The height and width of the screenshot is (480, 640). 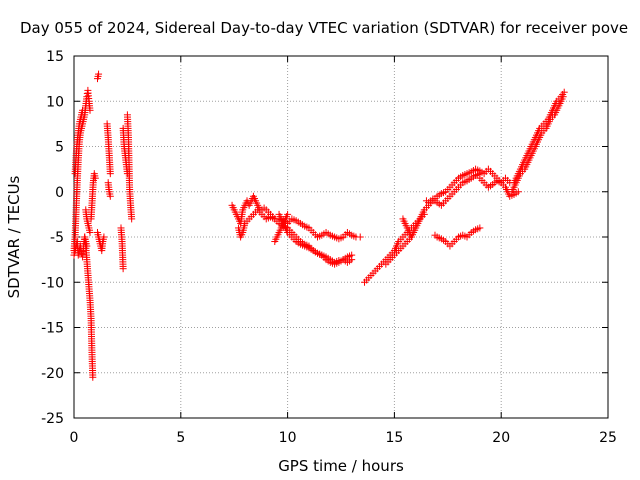 I want to click on x-tick-label: 0, so click(x=74, y=438).